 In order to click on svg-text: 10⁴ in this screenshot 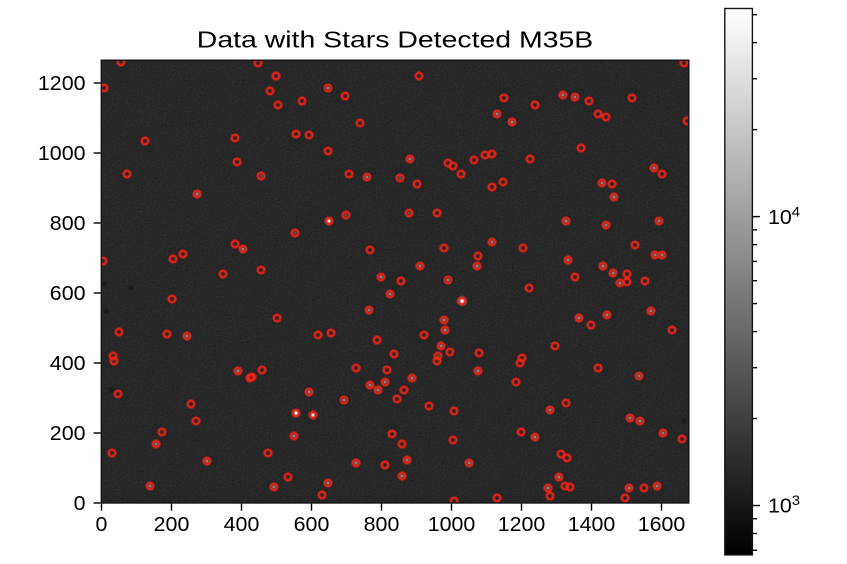, I will do `click(784, 217)`.